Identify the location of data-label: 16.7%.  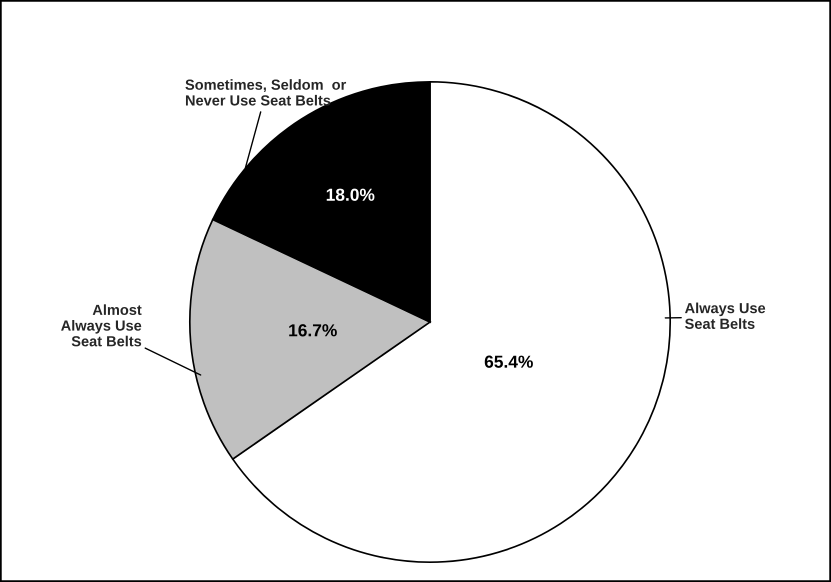
(313, 330).